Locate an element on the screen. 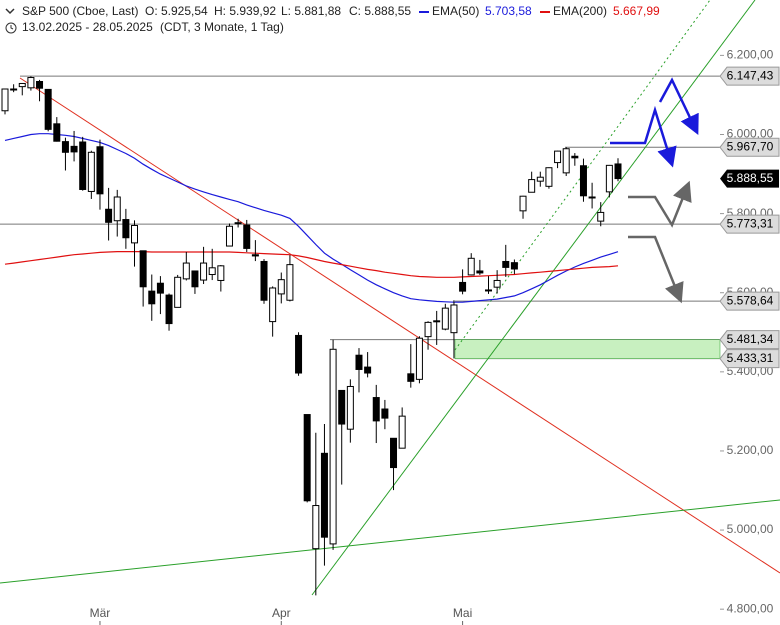 The image size is (780, 625). level-label: 5.578,64 is located at coordinates (750, 300).